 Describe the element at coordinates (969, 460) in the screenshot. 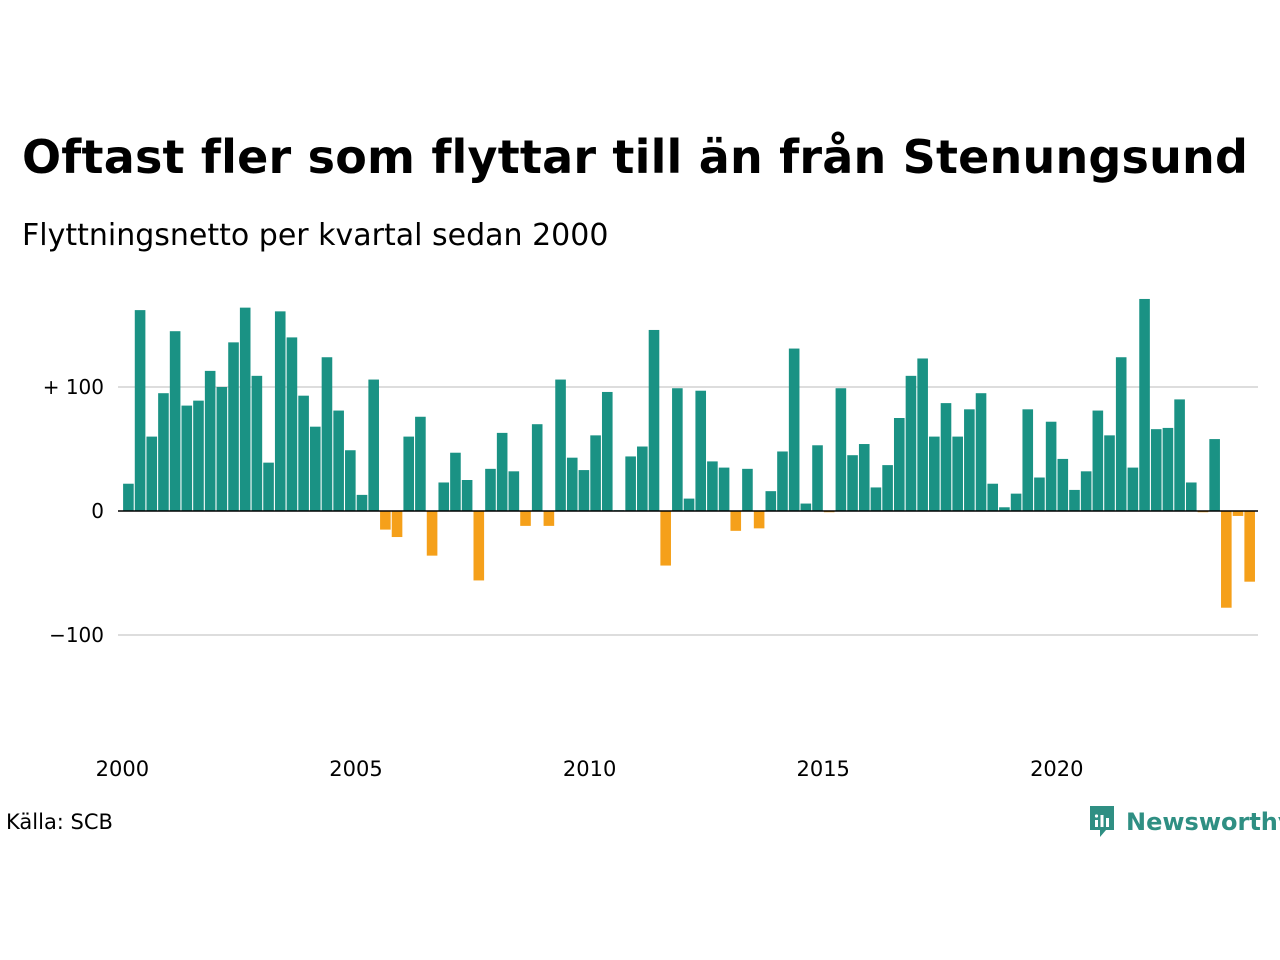

I see `bar-2018-K1` at that location.